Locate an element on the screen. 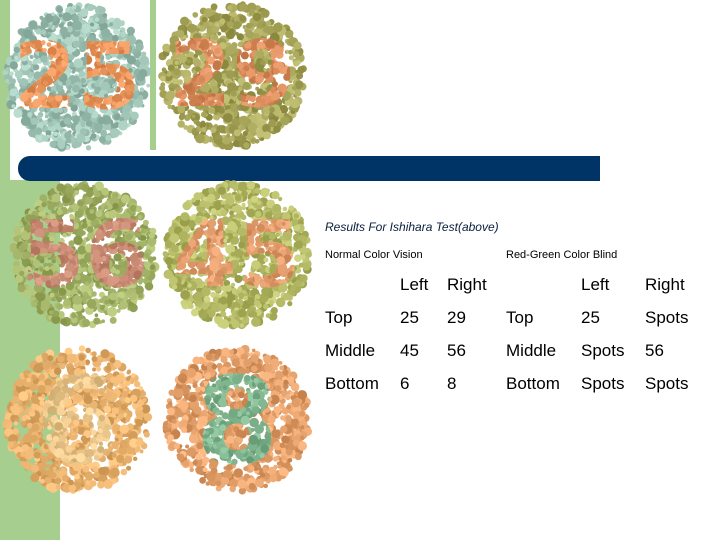 Image resolution: width=720 pixels, height=540 pixels. colorblind-row-right: 56 is located at coordinates (654, 350).